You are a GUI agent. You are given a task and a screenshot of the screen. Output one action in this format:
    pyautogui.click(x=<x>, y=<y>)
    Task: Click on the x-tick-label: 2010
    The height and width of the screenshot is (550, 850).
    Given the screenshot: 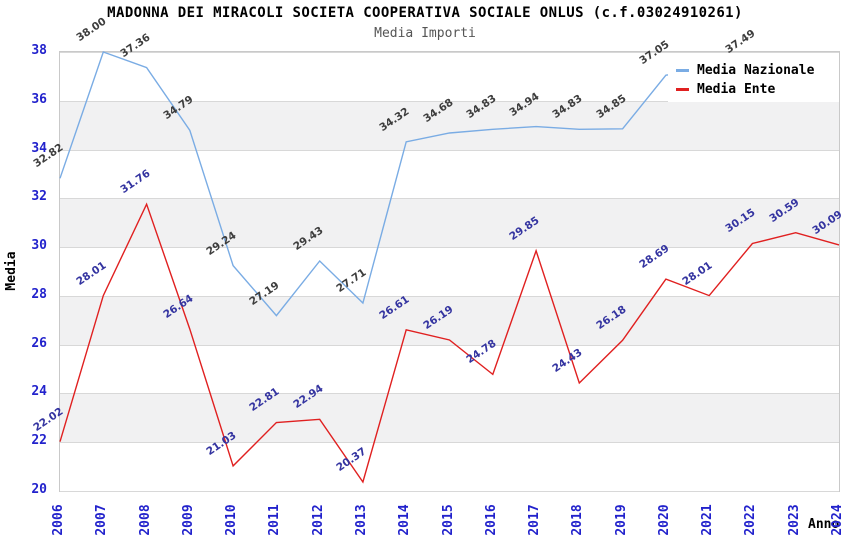 What is the action you would take?
    pyautogui.click(x=232, y=520)
    